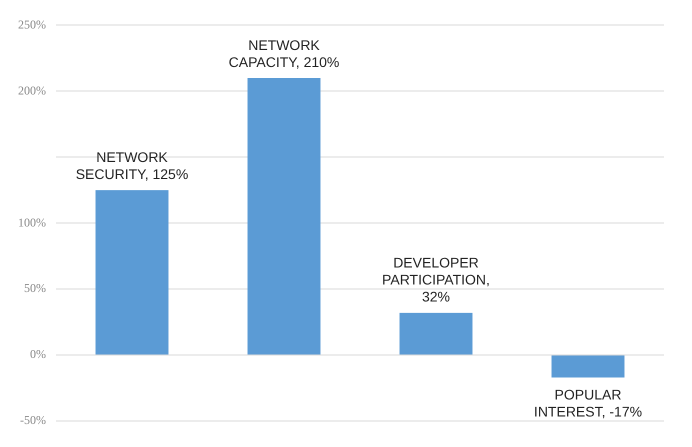 The width and height of the screenshot is (692, 447). What do you see at coordinates (38, 354) in the screenshot?
I see `y-tick-label: 0%` at bounding box center [38, 354].